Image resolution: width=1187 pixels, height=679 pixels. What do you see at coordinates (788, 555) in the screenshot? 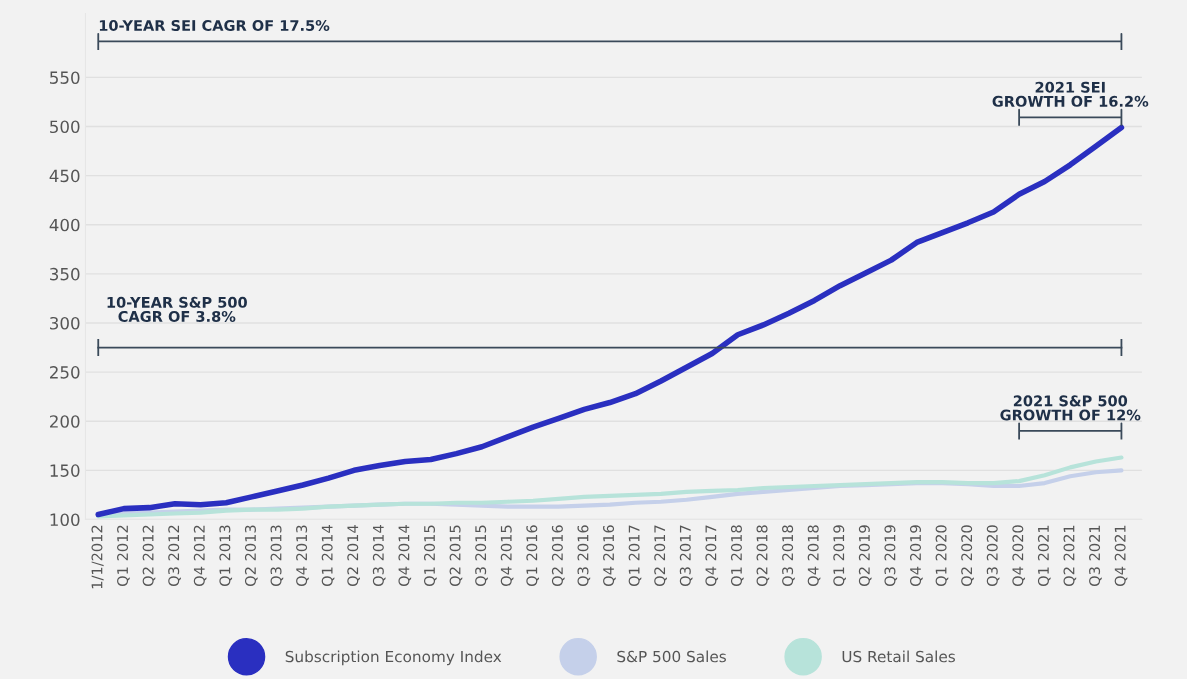
I see `x-tick-label: Q3 2018` at bounding box center [788, 555].